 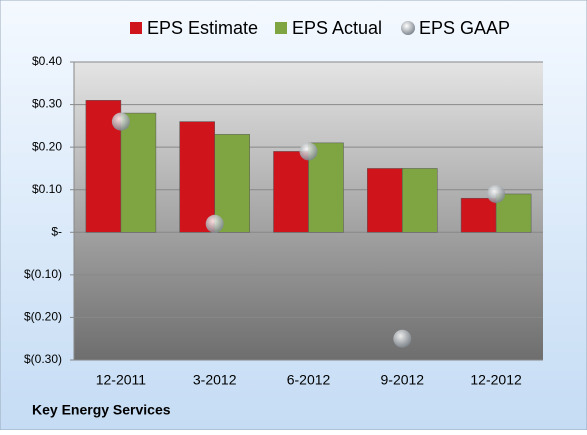 I want to click on y-tick-label: $0.40, so click(x=47, y=61).